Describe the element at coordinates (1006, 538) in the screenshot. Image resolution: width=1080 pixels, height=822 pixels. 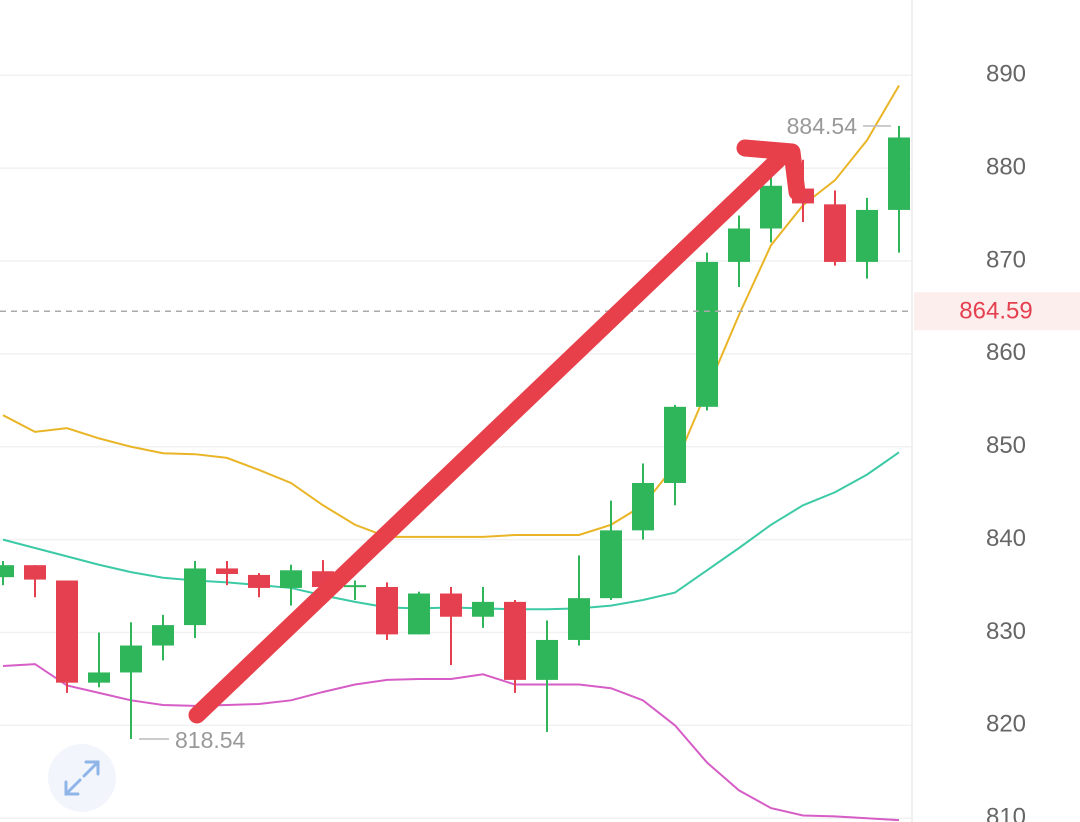
I see `y-tick-label: 840` at that location.